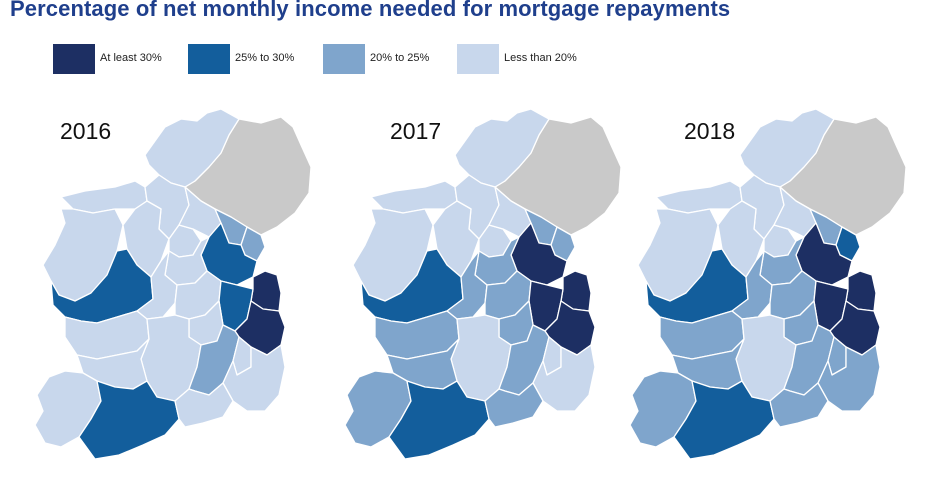 The width and height of the screenshot is (946, 480). Describe the element at coordinates (400, 58) in the screenshot. I see `legend-label: 20% to 25%` at that location.